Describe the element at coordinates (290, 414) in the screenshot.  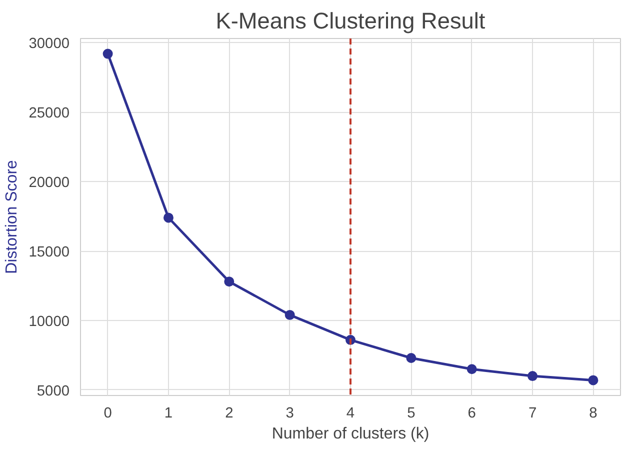
I see `x-tick-label: 3` at that location.